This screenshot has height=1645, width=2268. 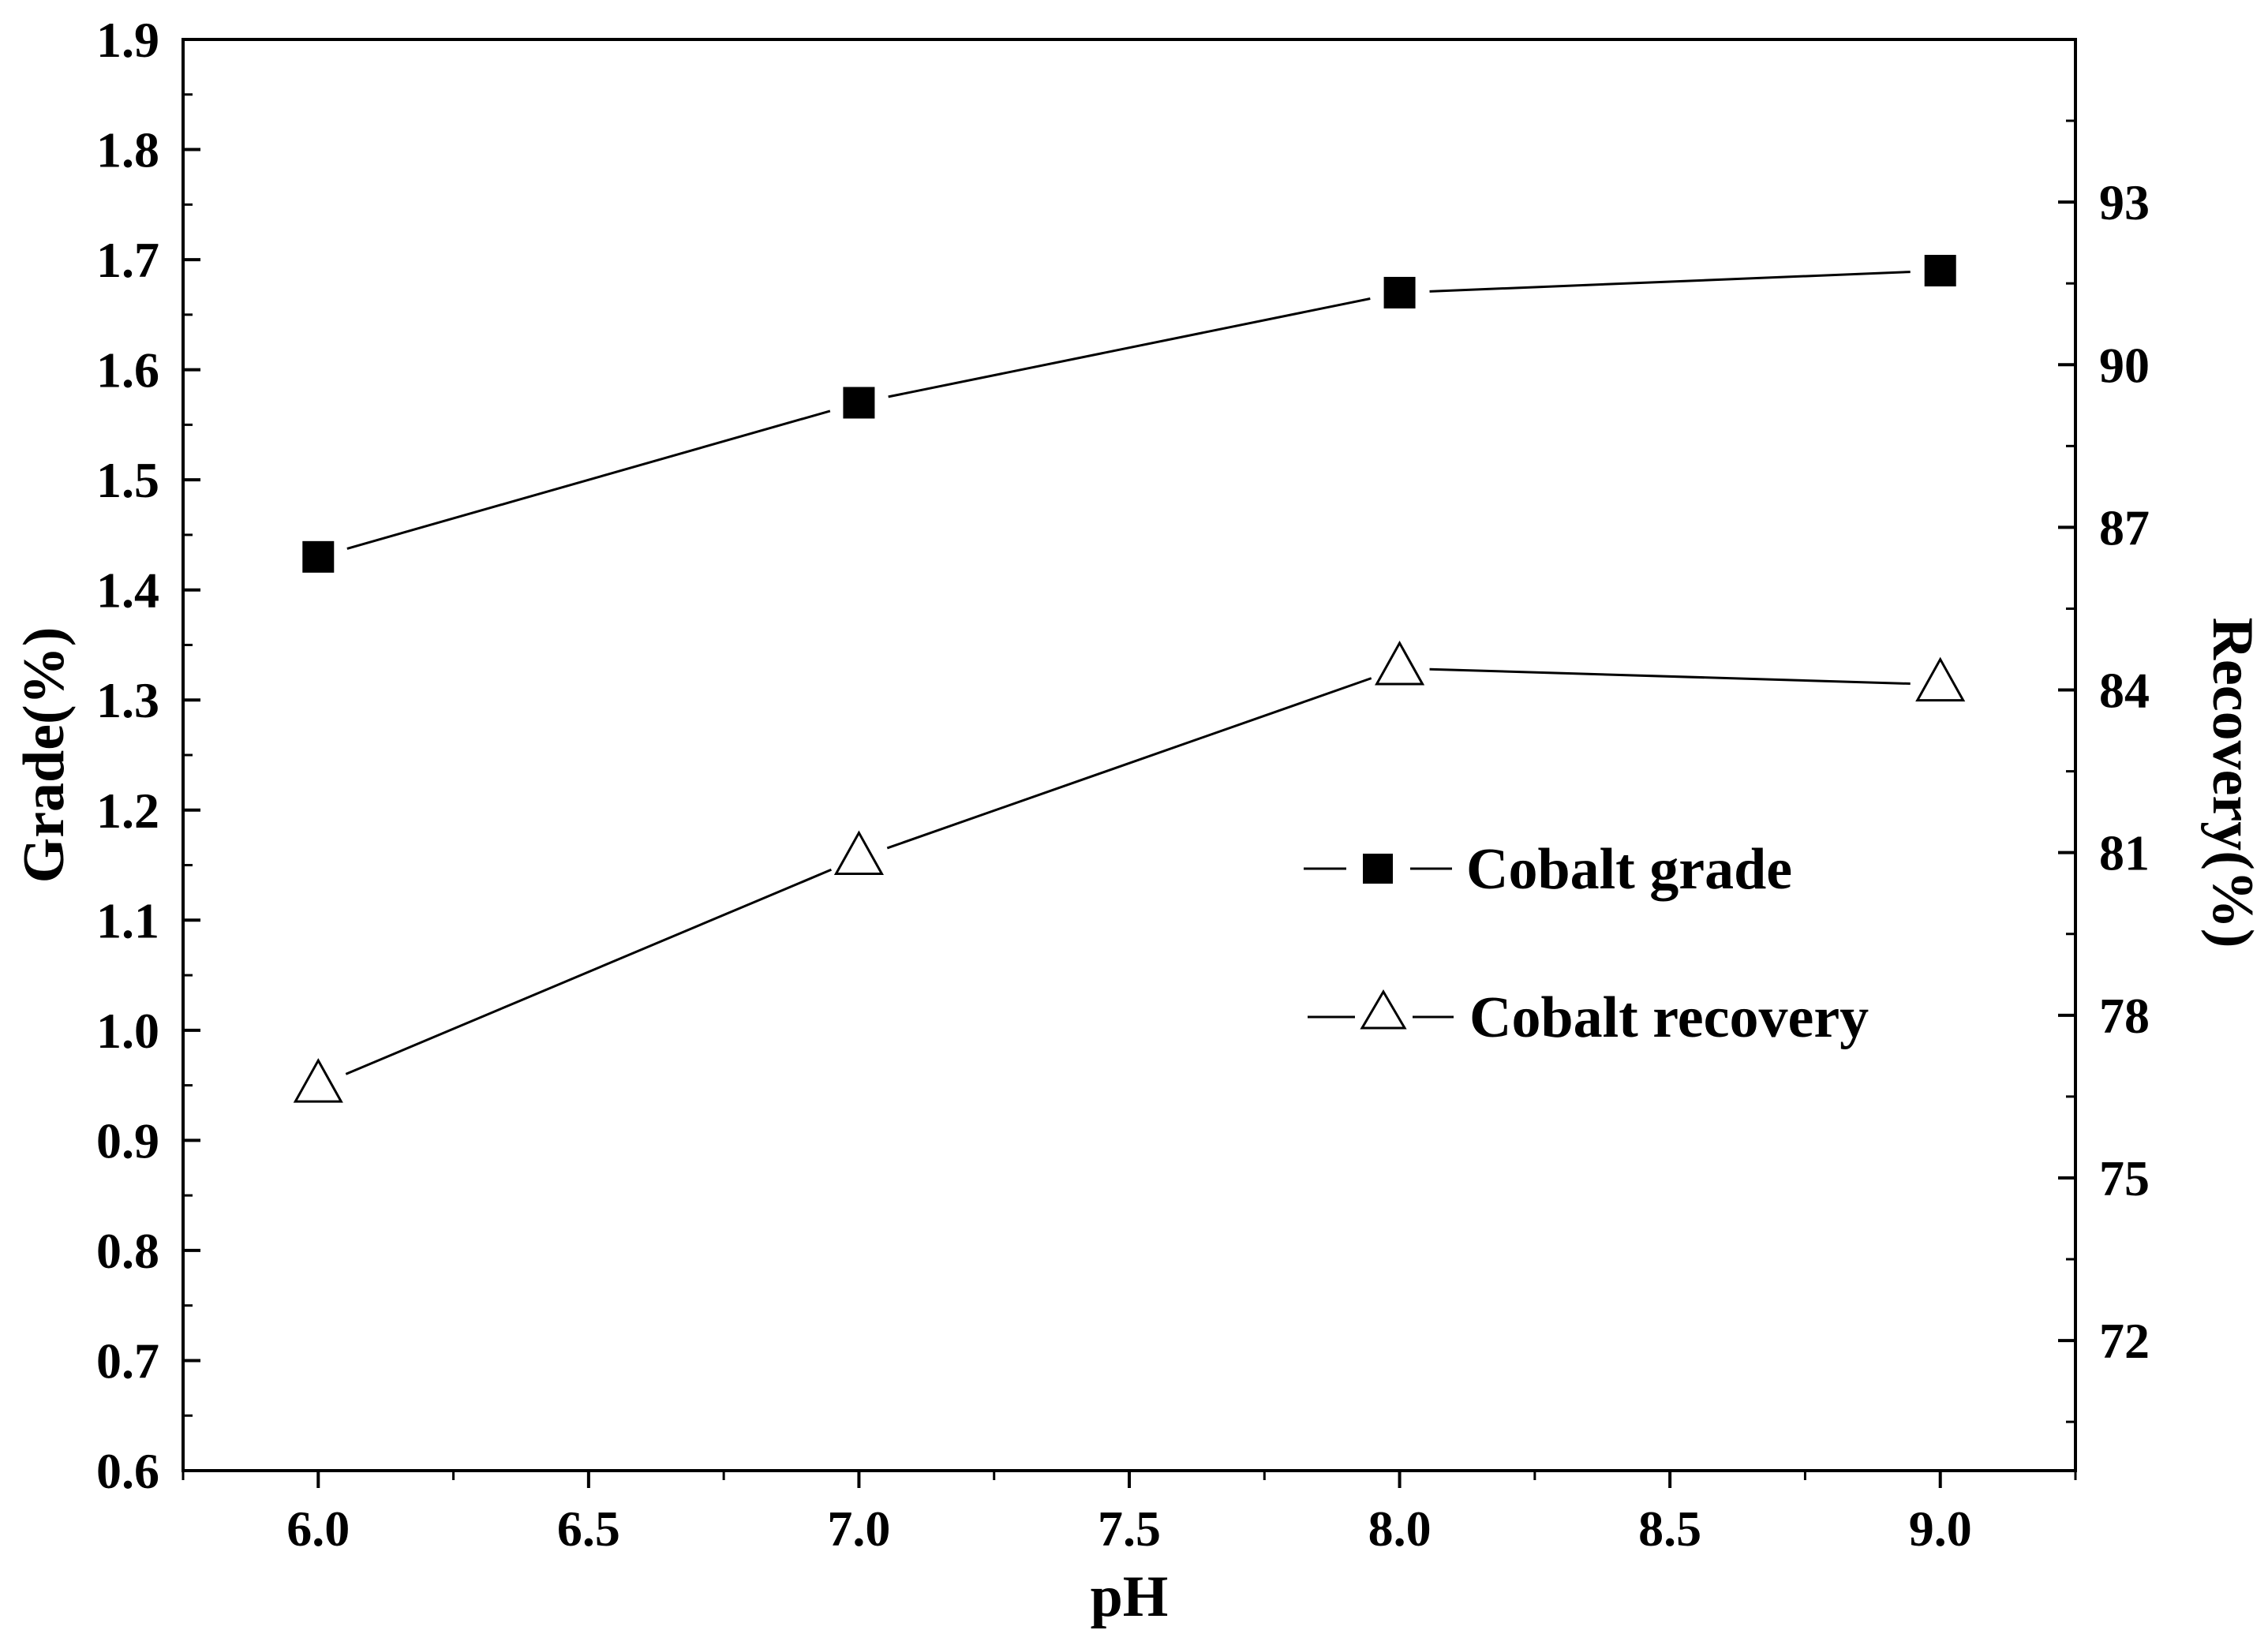 I want to click on y-left-tick-label-8: 1.4, so click(x=128, y=591).